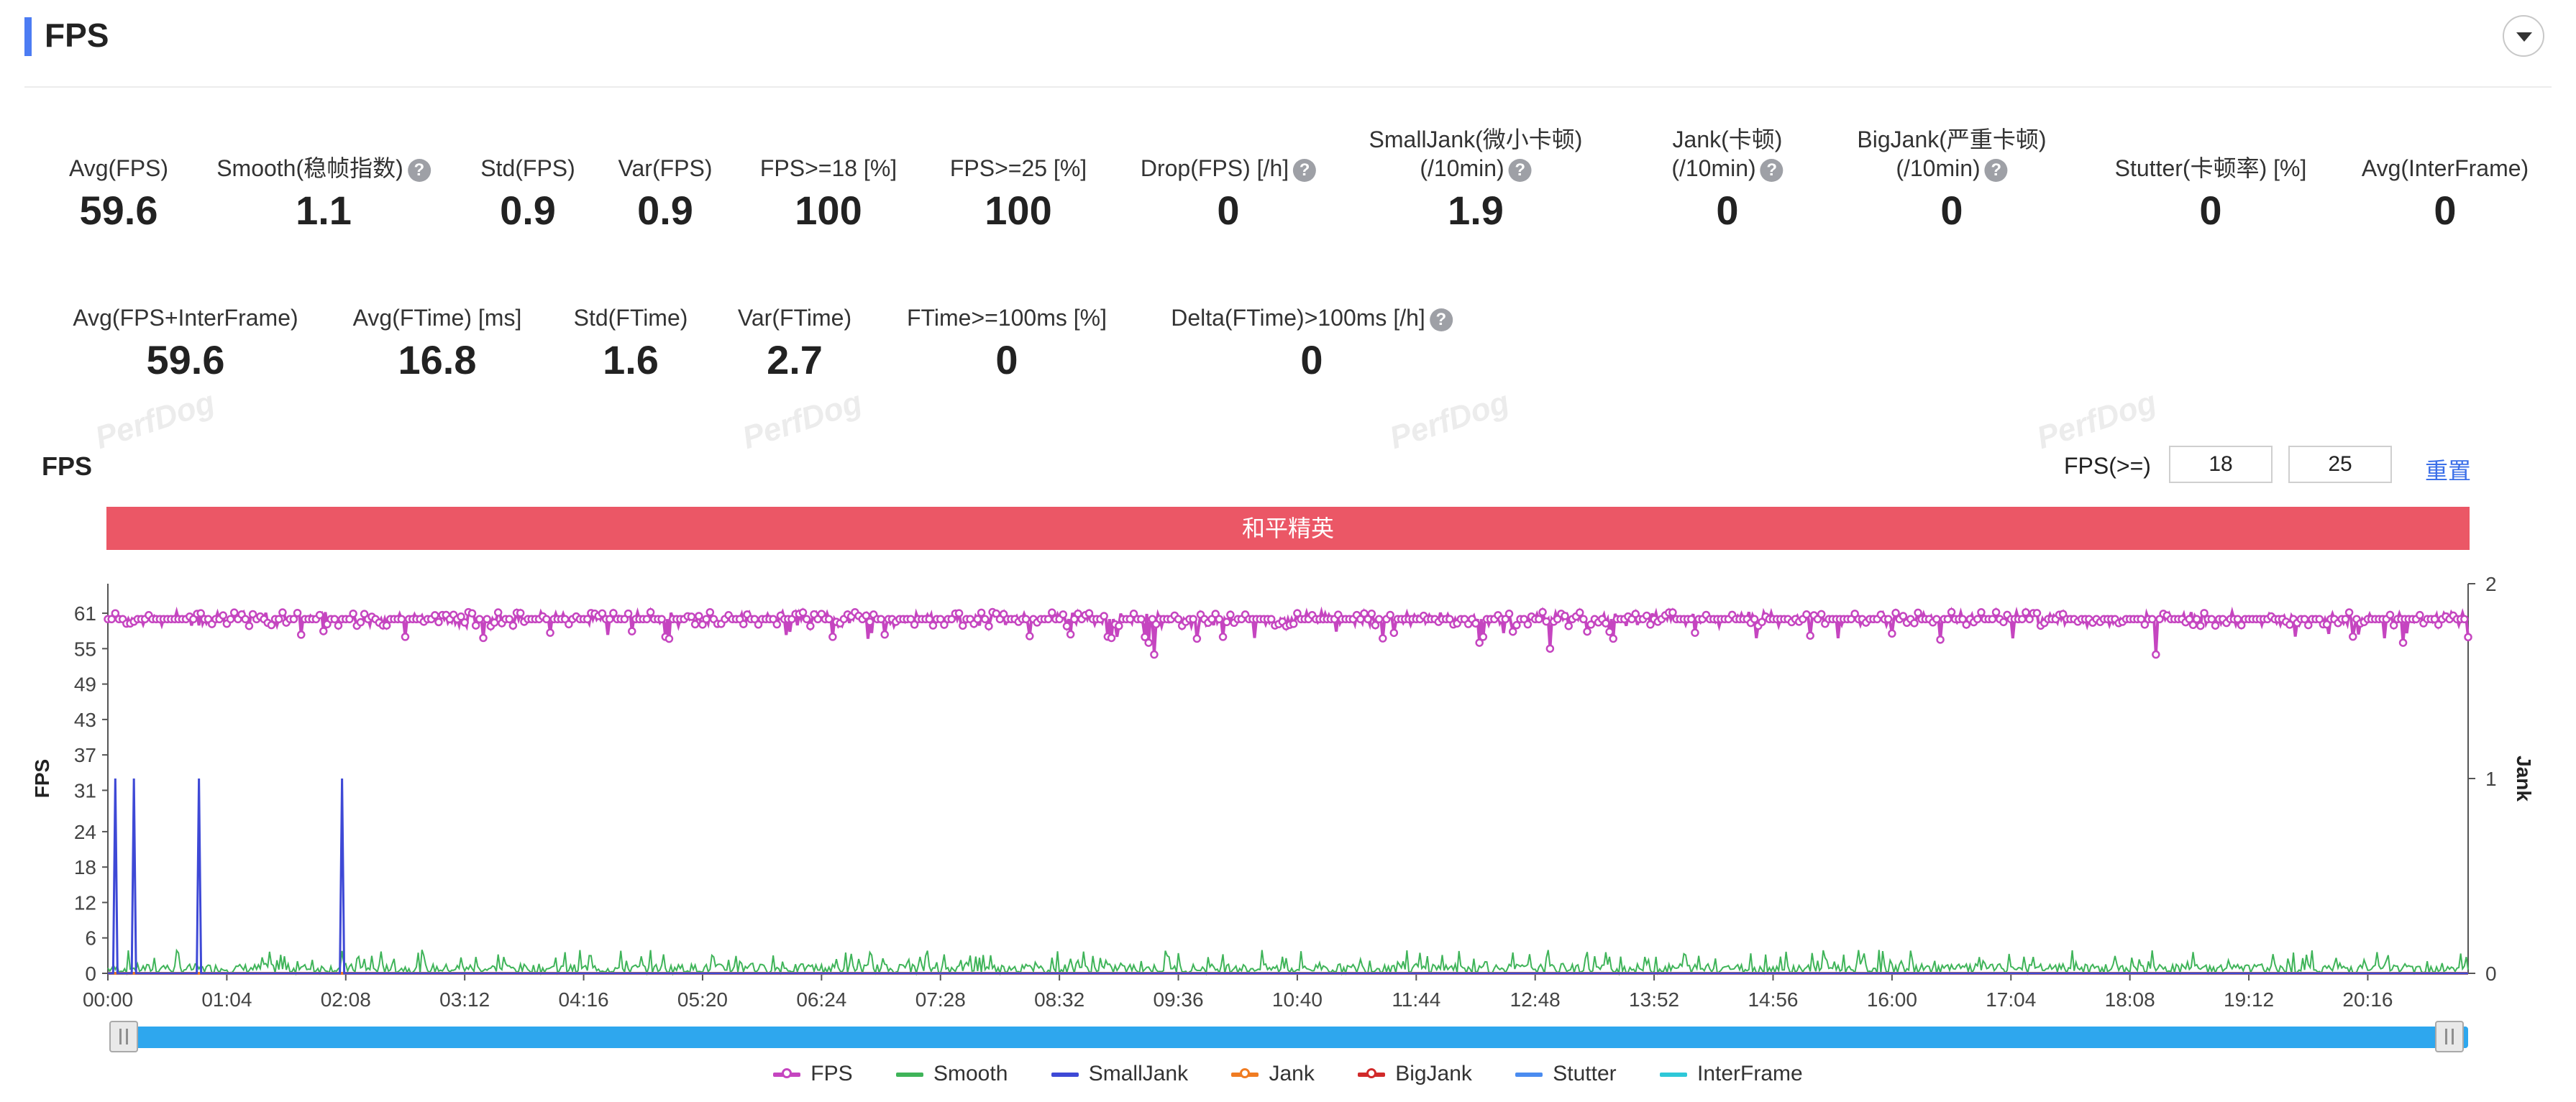  What do you see at coordinates (2449, 1036) in the screenshot?
I see `slider-handle-right` at bounding box center [2449, 1036].